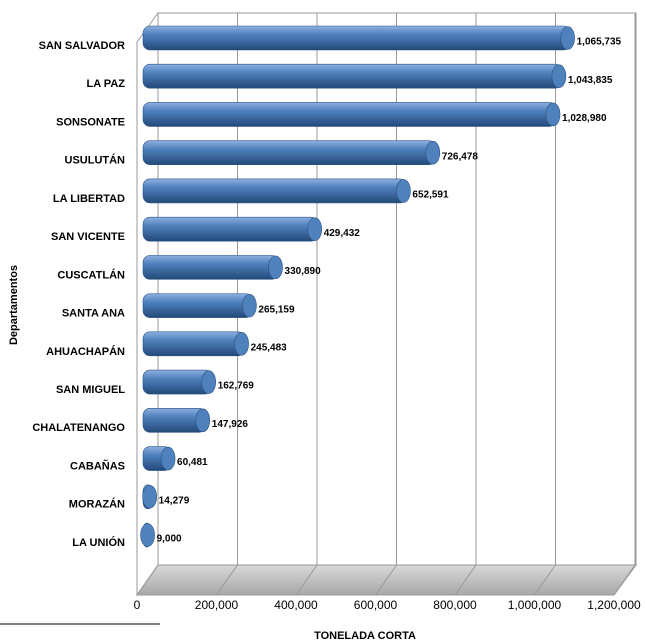  Describe the element at coordinates (93, 314) in the screenshot. I see `y-tick-label: SANTA ANA` at that location.